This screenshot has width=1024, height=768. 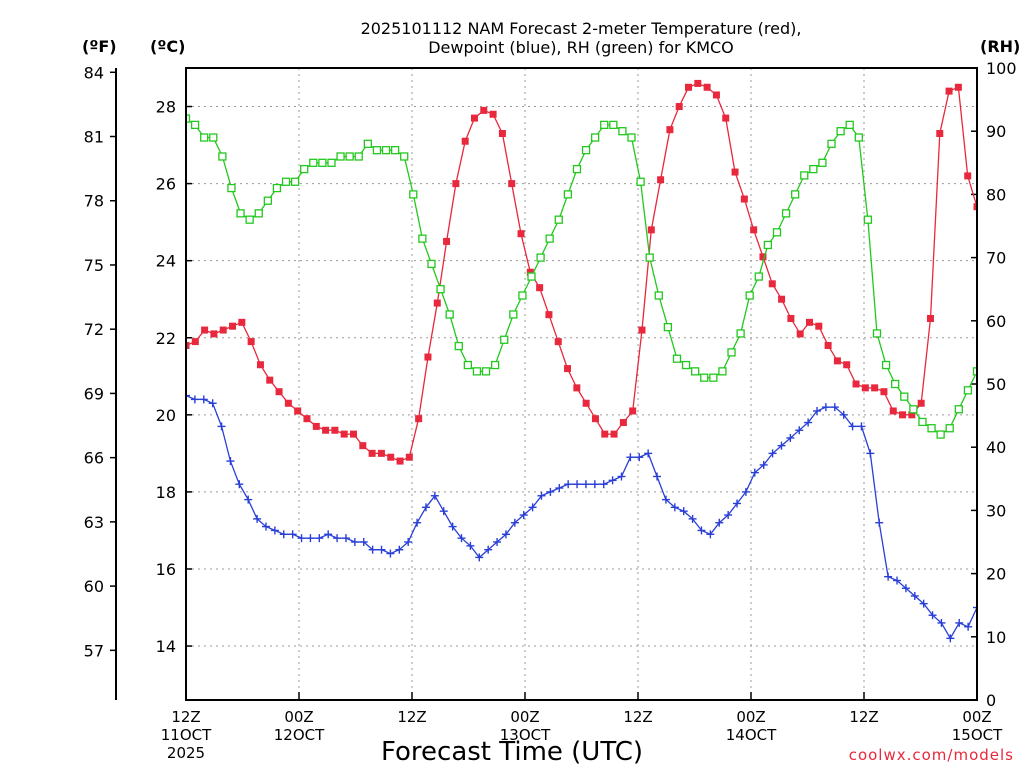 What do you see at coordinates (996, 447) in the screenshot?
I see `rh-tick-label: 40` at bounding box center [996, 447].